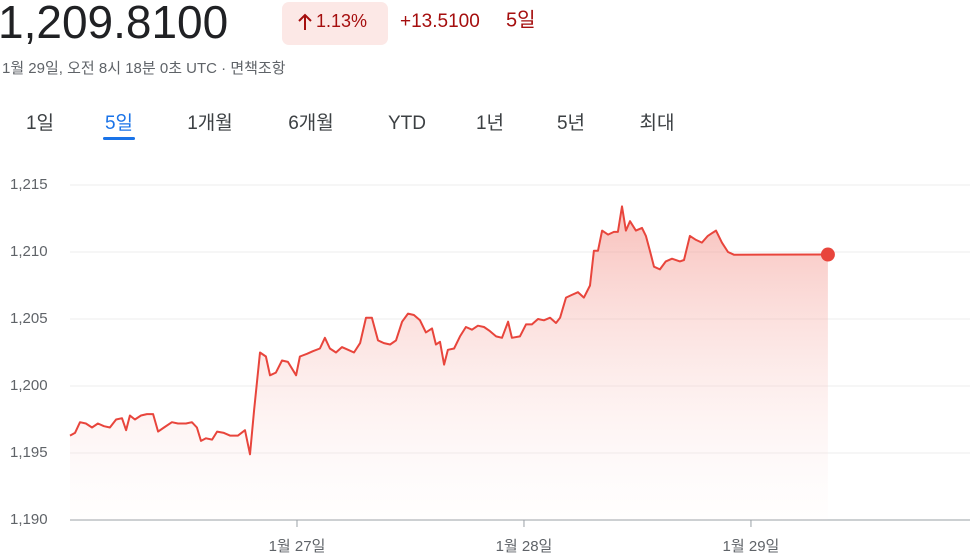  I want to click on y-tick-label: 1,195, so click(29, 452).